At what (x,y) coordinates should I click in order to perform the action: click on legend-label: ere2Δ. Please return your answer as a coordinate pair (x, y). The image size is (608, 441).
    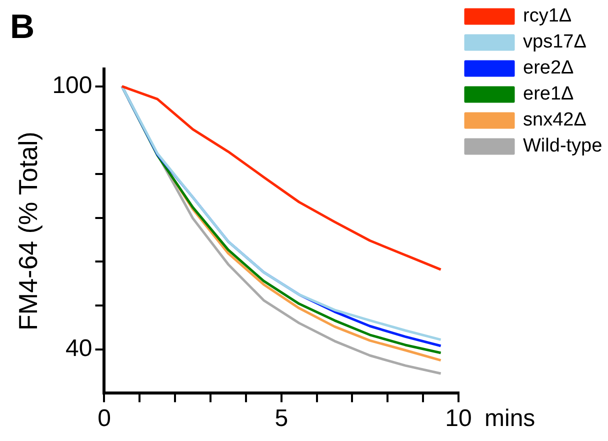
    Looking at the image, I should click on (548, 68).